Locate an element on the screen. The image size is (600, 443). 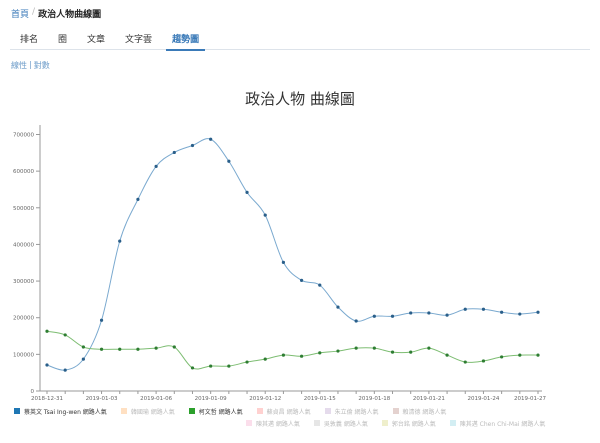
legend-label: 賴清德 網路人氣 is located at coordinates (424, 412).